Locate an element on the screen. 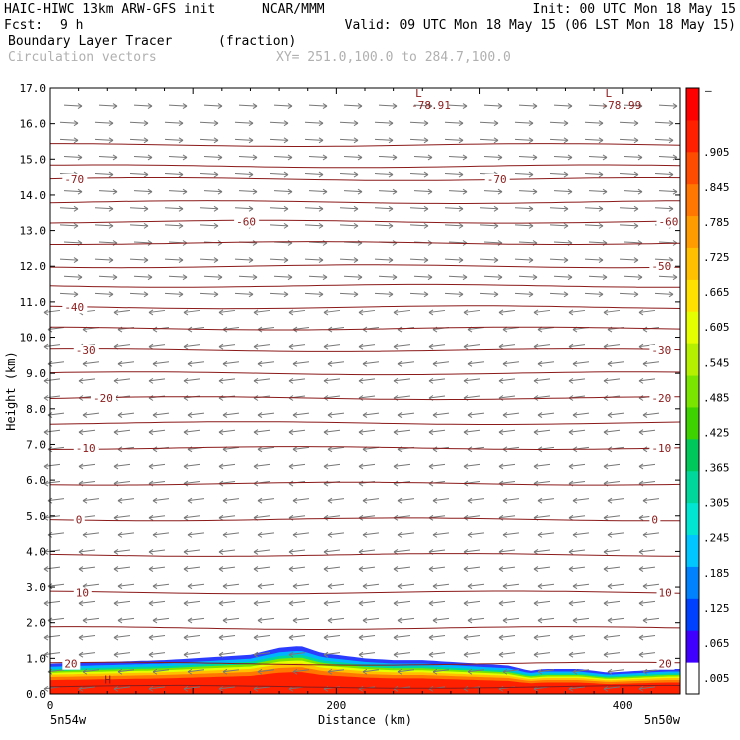 This screenshot has height=740, width=740. y-tick-label: 7.0 is located at coordinates (36, 444).